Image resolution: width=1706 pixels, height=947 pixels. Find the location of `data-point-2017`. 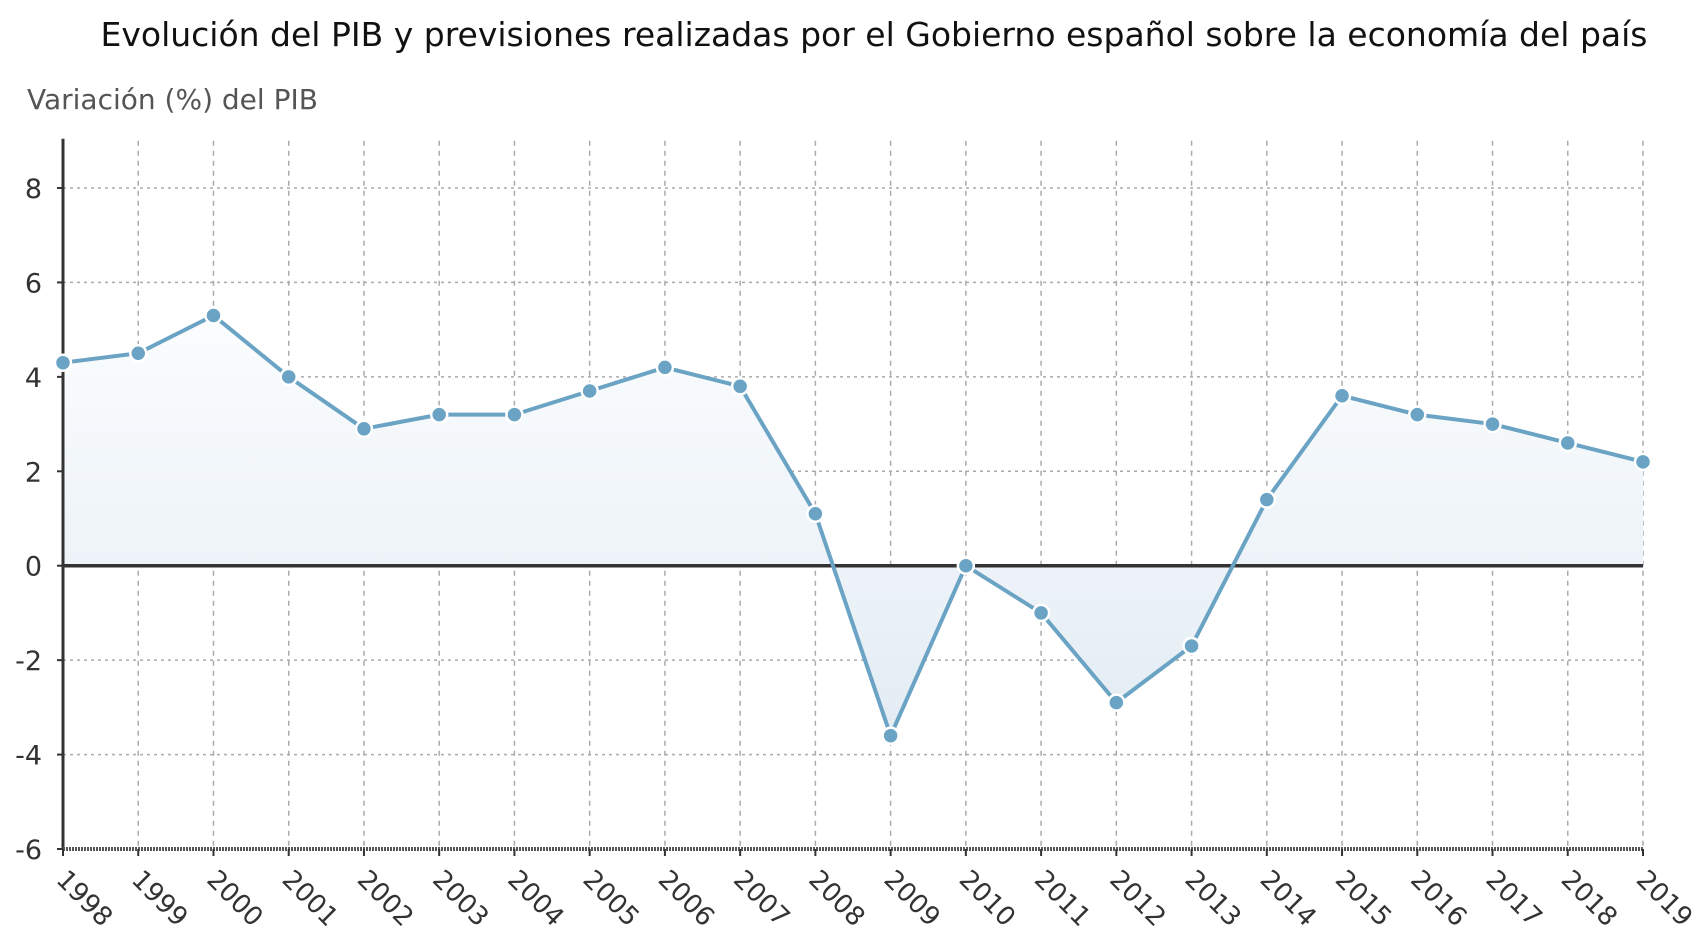

data-point-2017 is located at coordinates (1492, 424).